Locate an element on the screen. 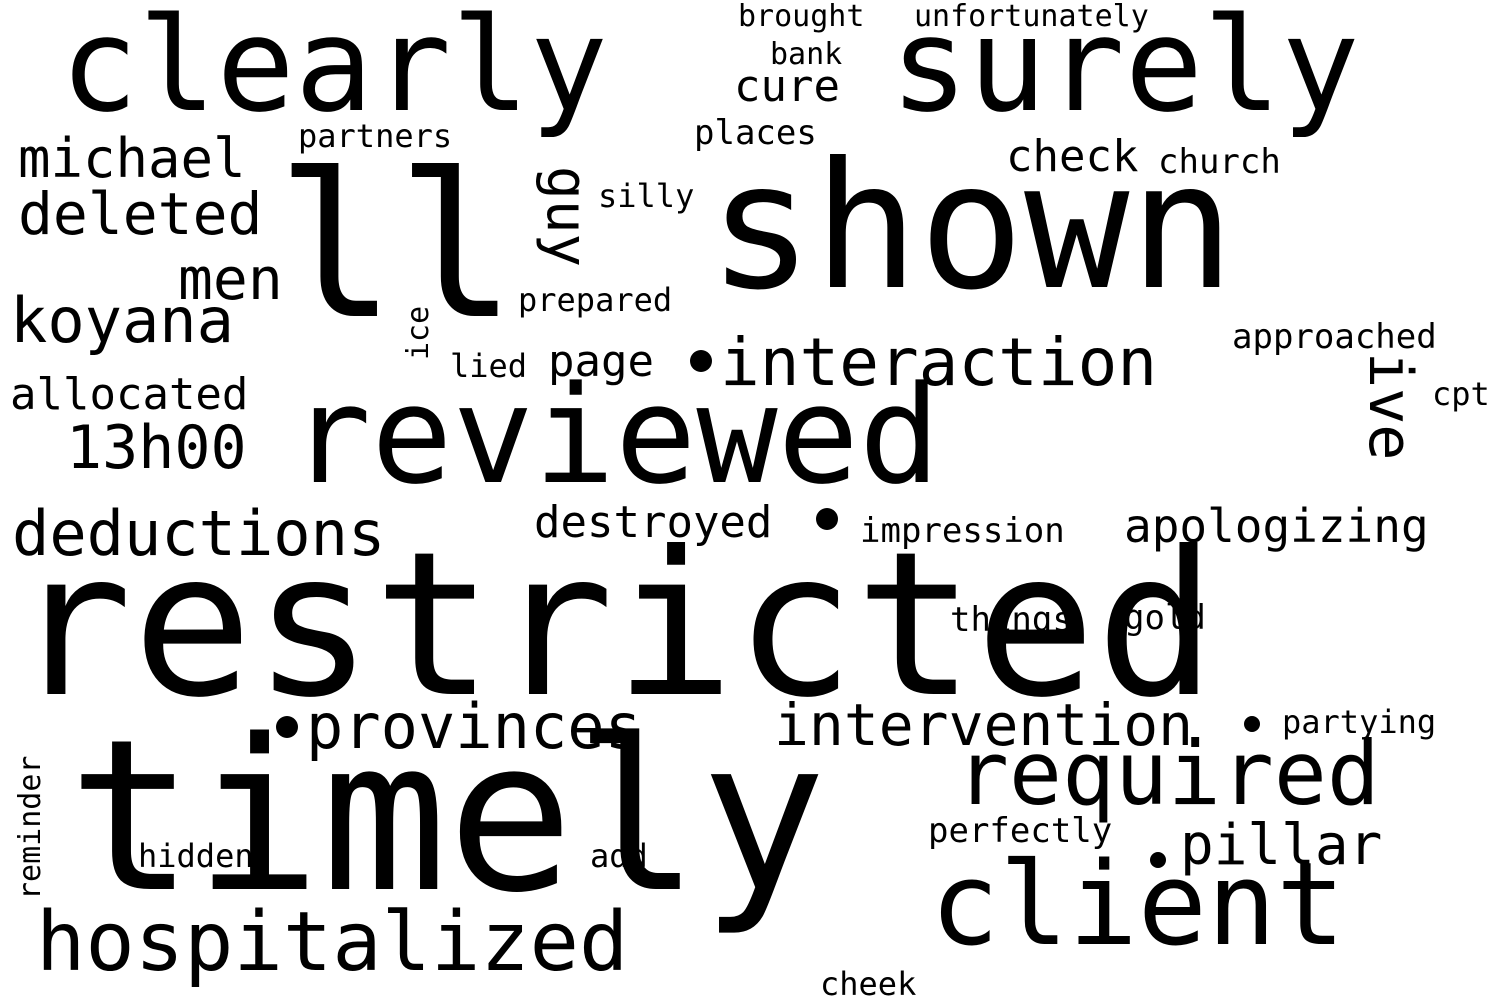  cloud-word: provinces is located at coordinates (474, 726).